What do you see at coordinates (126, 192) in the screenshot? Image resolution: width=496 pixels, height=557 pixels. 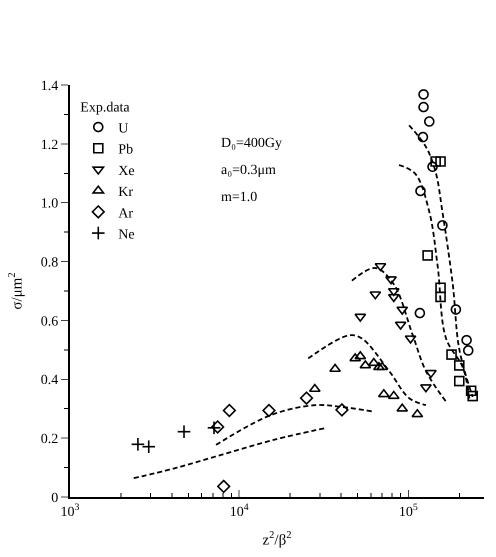 I see `legend-label: Kr` at bounding box center [126, 192].